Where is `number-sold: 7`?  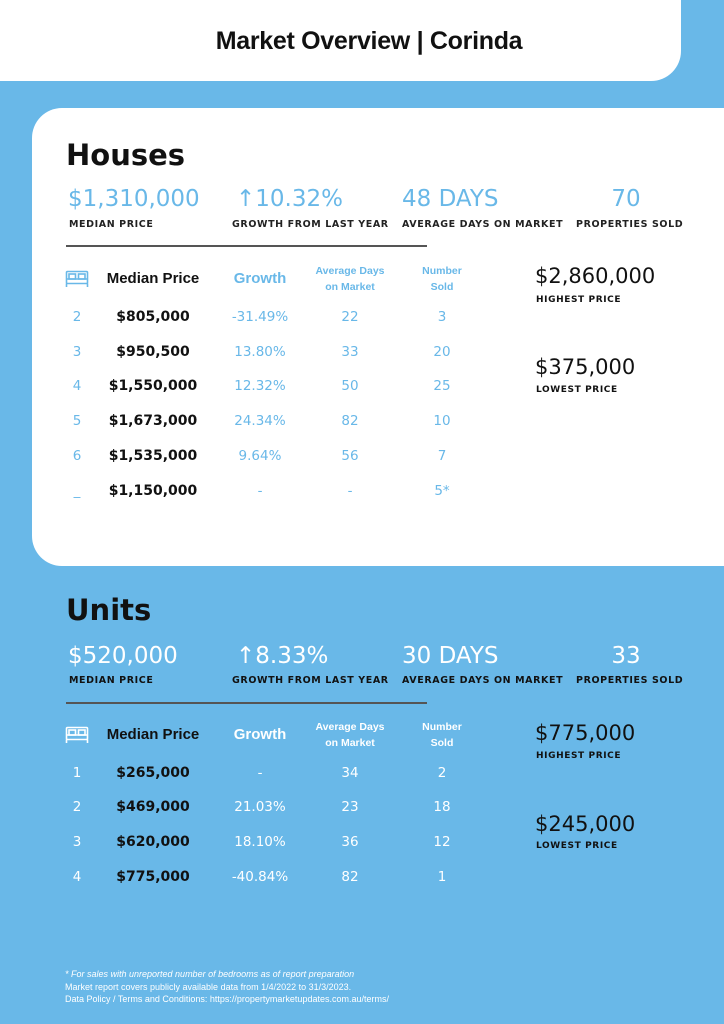 number-sold: 7 is located at coordinates (442, 456).